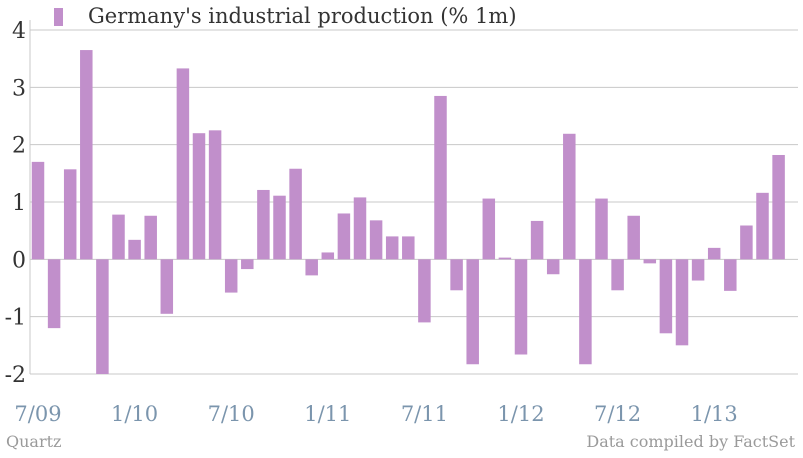  What do you see at coordinates (134, 414) in the screenshot?
I see `x-tick-label: 1/10` at bounding box center [134, 414].